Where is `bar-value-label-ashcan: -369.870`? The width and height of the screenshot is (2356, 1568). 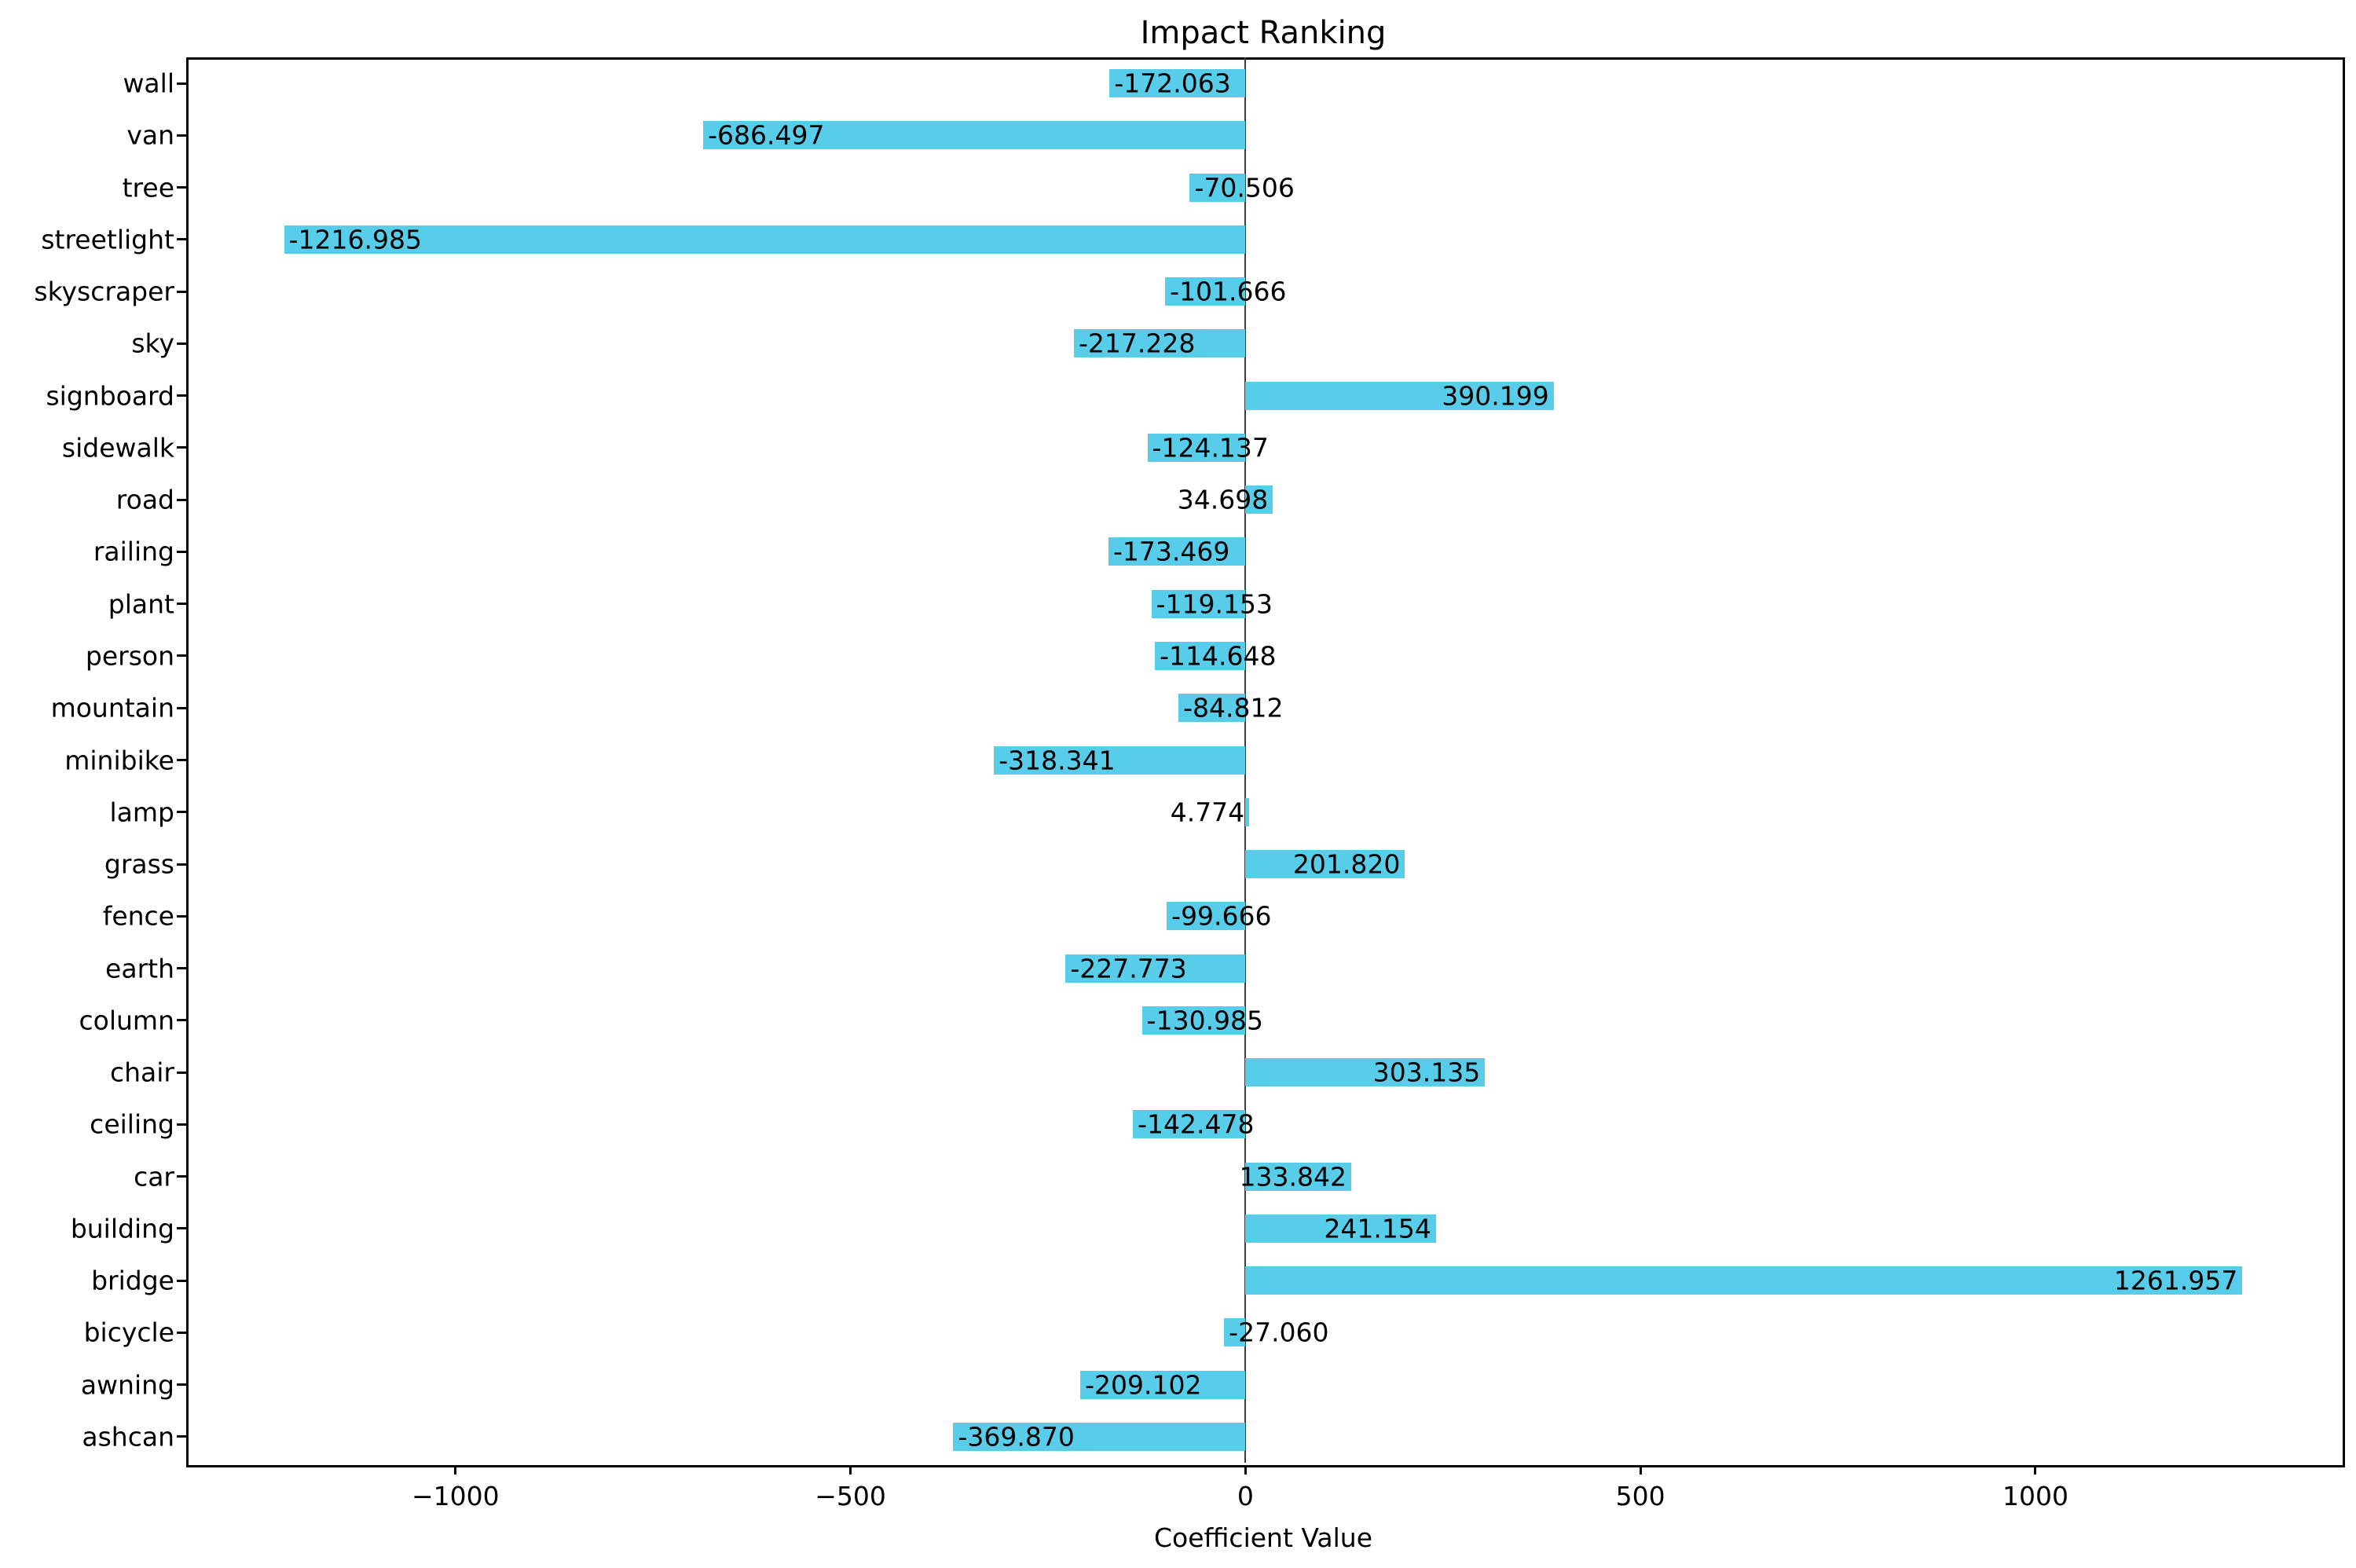 bar-value-label-ashcan: -369.870 is located at coordinates (1016, 1437).